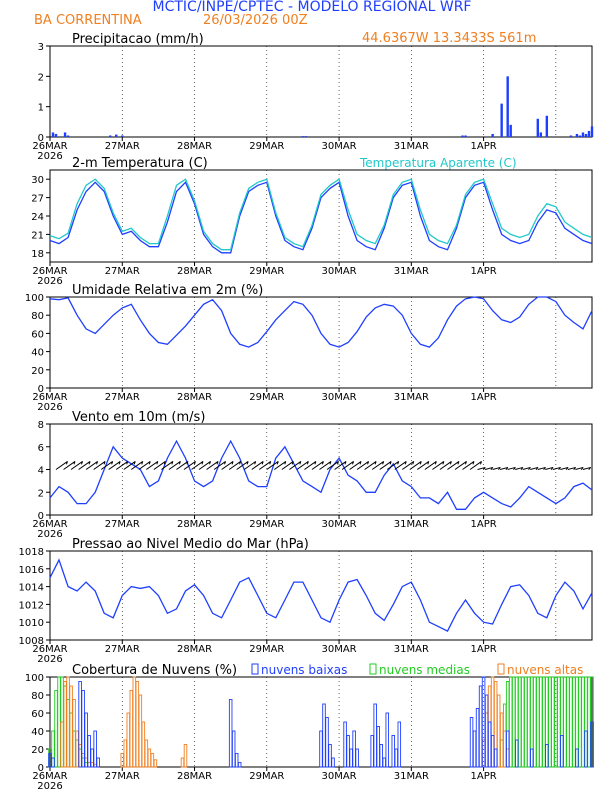 This screenshot has width=612, height=792. What do you see at coordinates (194, 649) in the screenshot?
I see `x-tick-label: 28MAR` at bounding box center [194, 649].